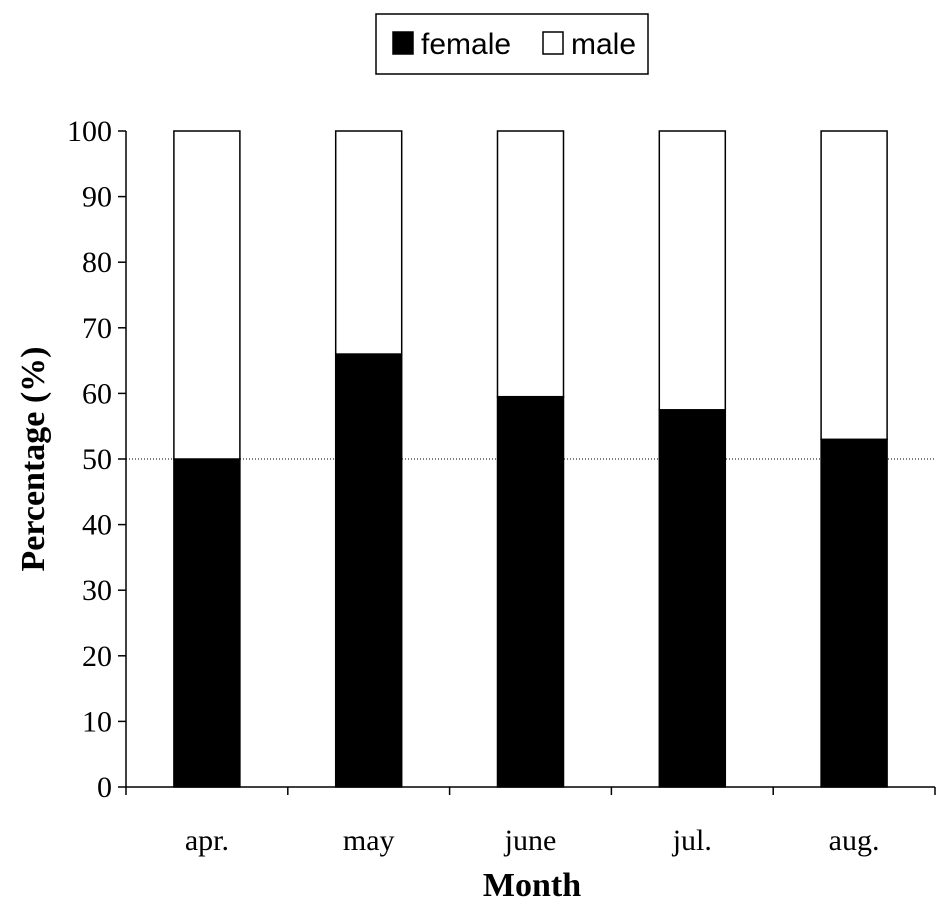 The image size is (939, 903). Describe the element at coordinates (97, 328) in the screenshot. I see `y-tick-label-7: 70` at that location.